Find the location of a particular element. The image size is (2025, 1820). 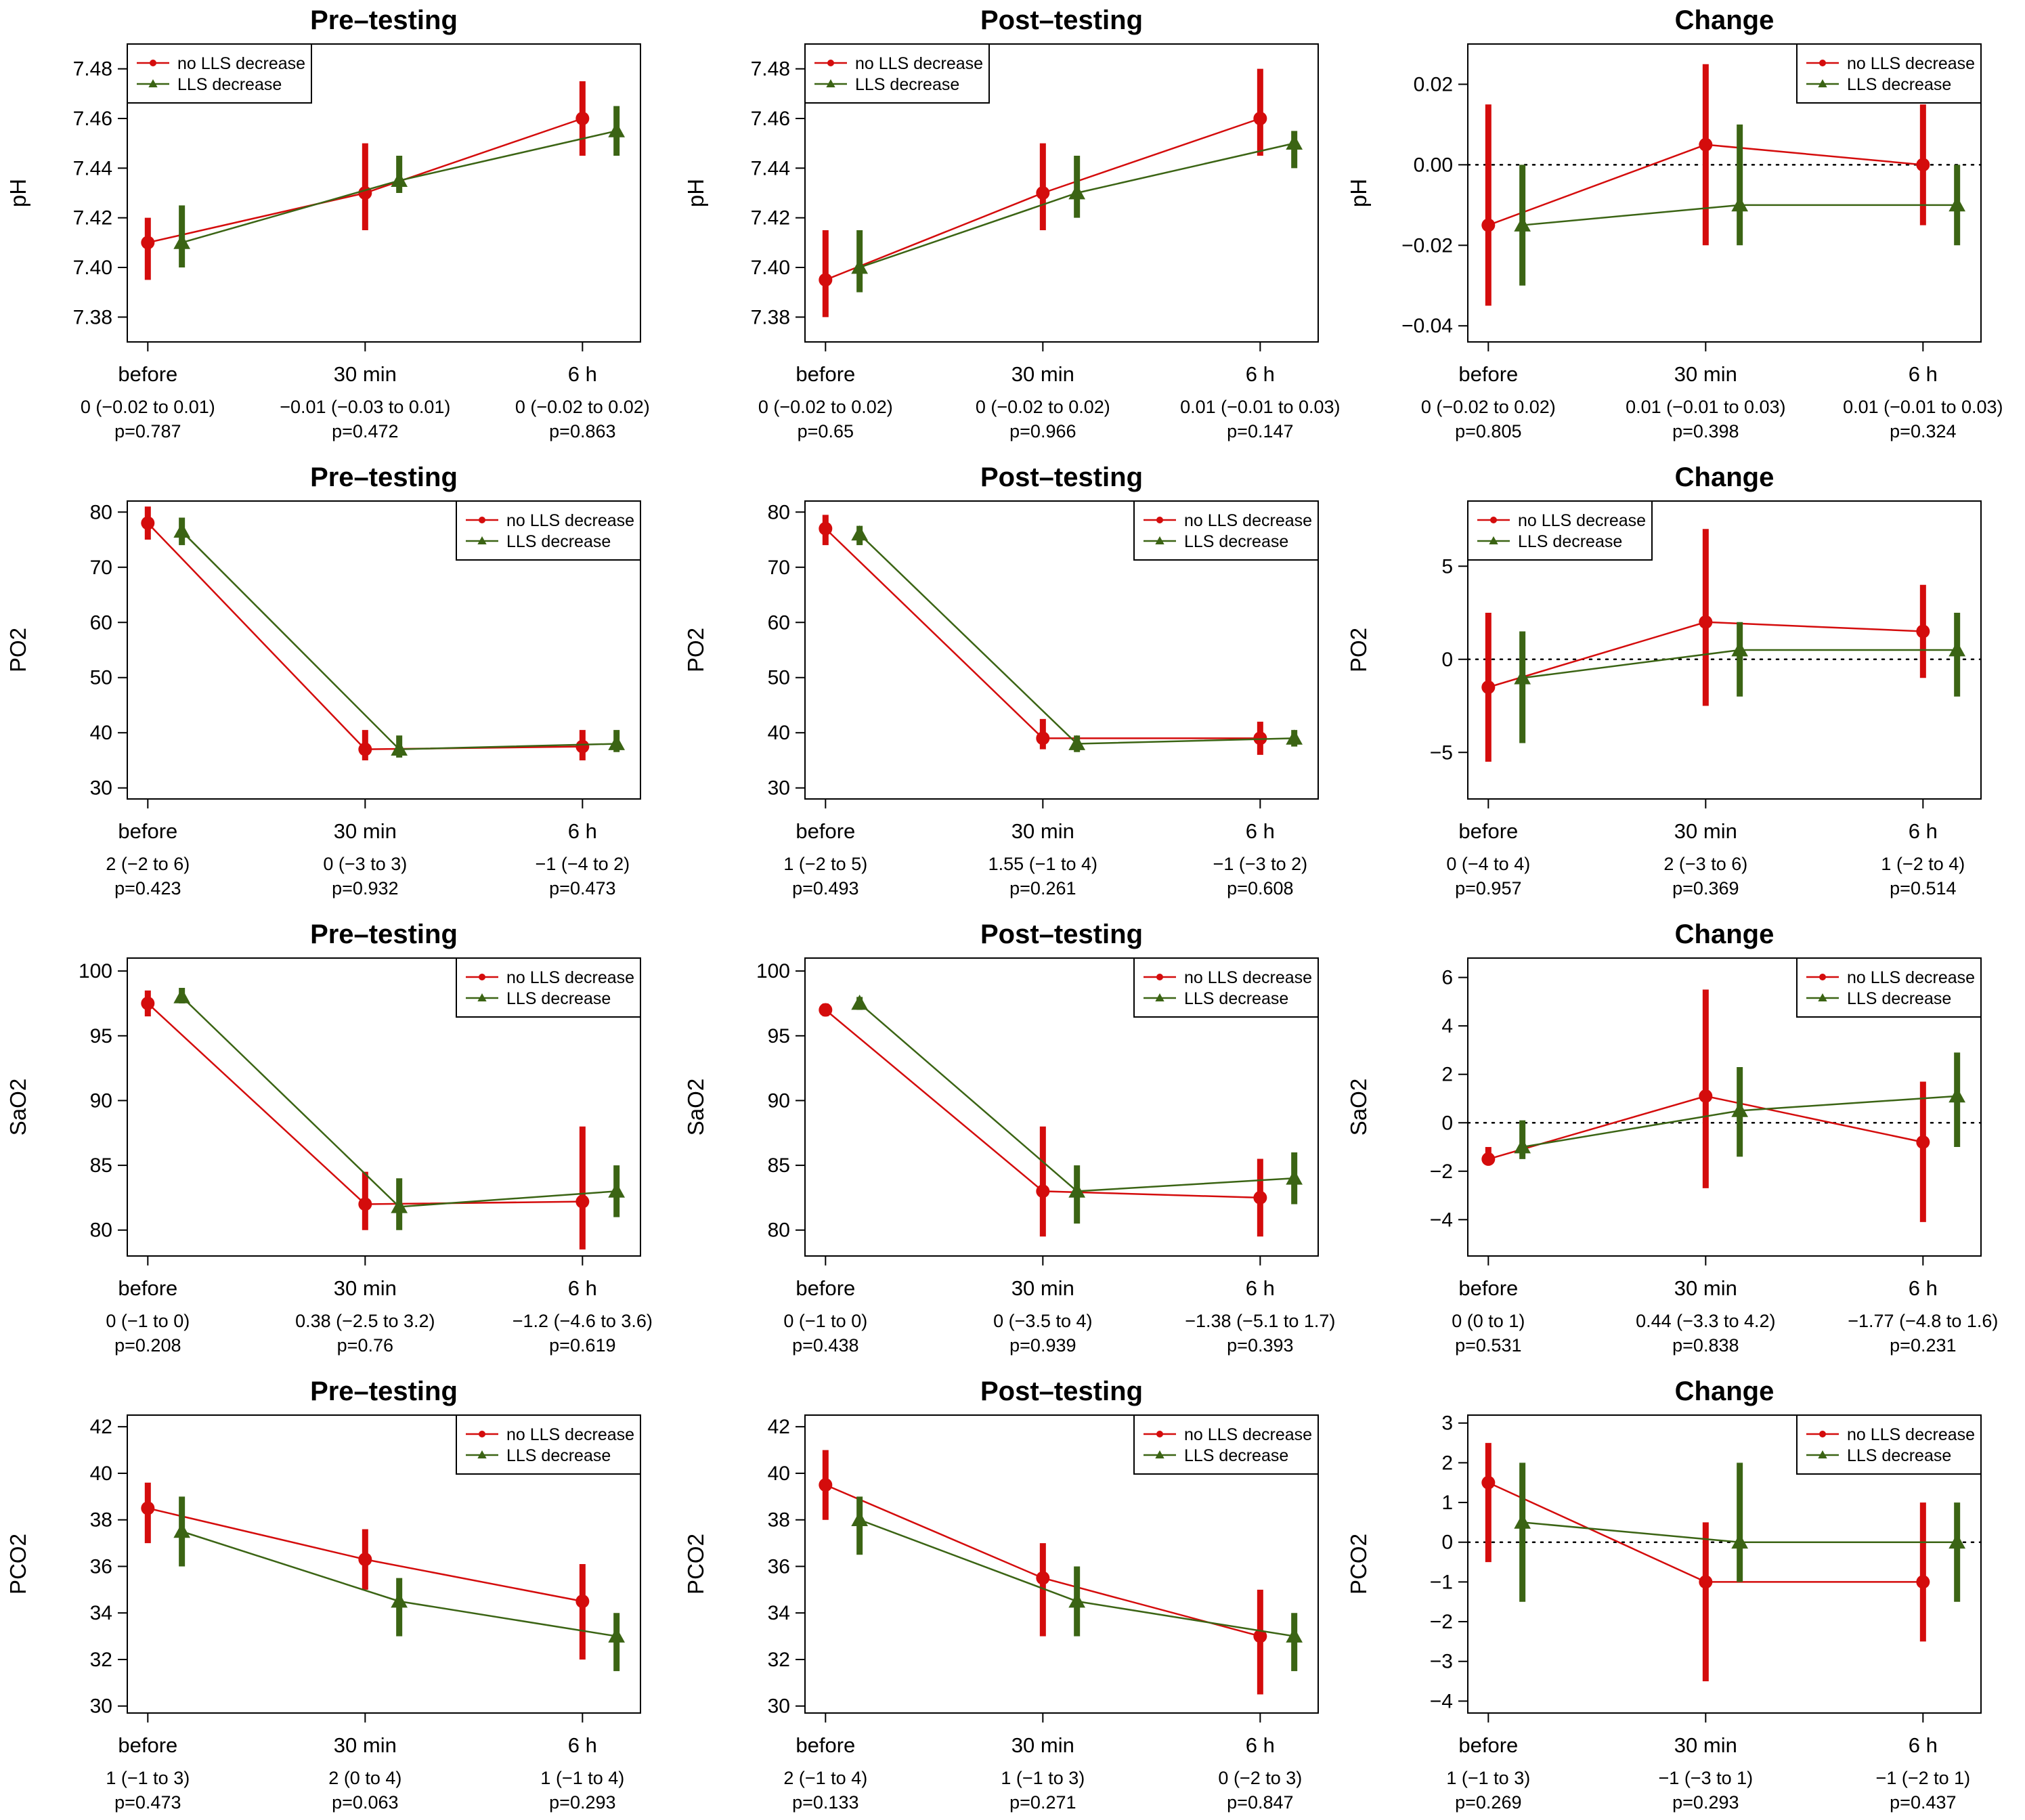

y-axis-label: PCO2 is located at coordinates (17, 1565).